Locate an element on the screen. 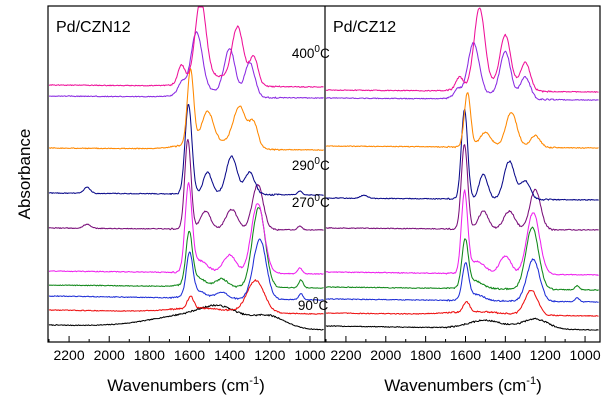 The height and width of the screenshot is (397, 602). temperature-annotations: 4000C 2900C 2700C 900C is located at coordinates (311, 178).